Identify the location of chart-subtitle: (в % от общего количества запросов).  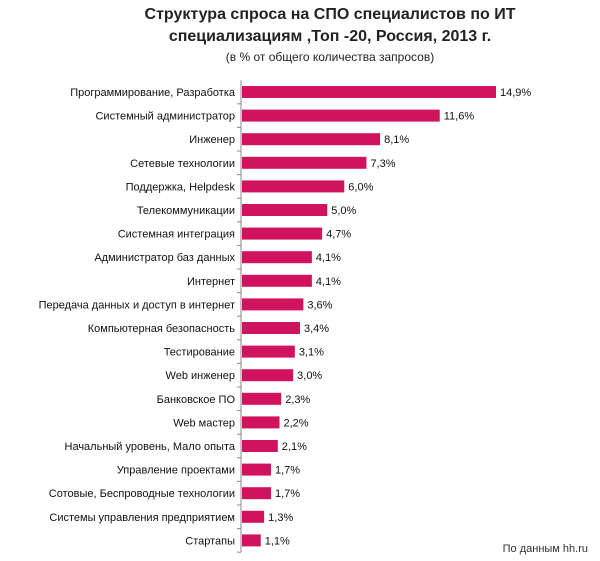
(330, 57).